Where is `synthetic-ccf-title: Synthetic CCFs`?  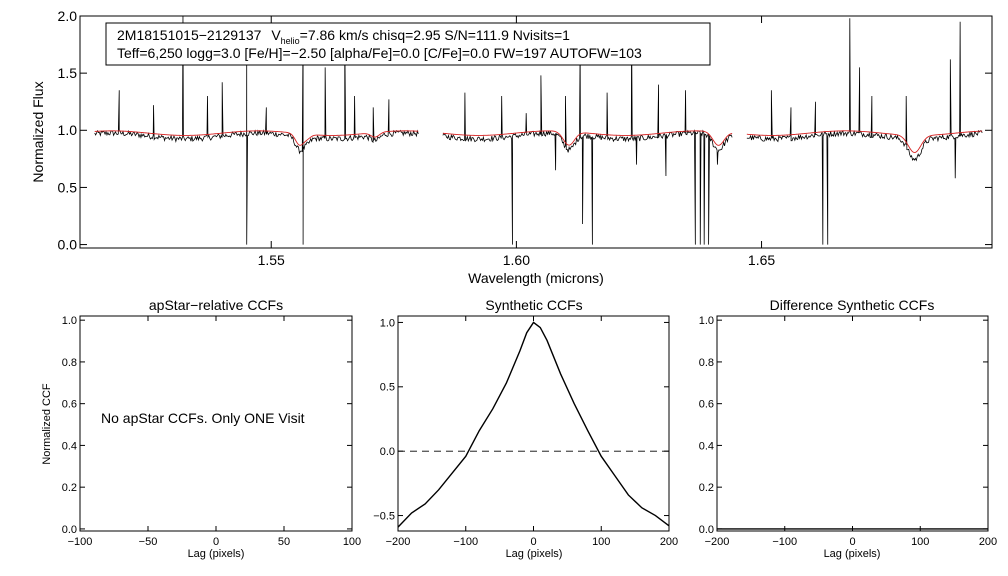
synthetic-ccf-title: Synthetic CCFs is located at coordinates (533, 305).